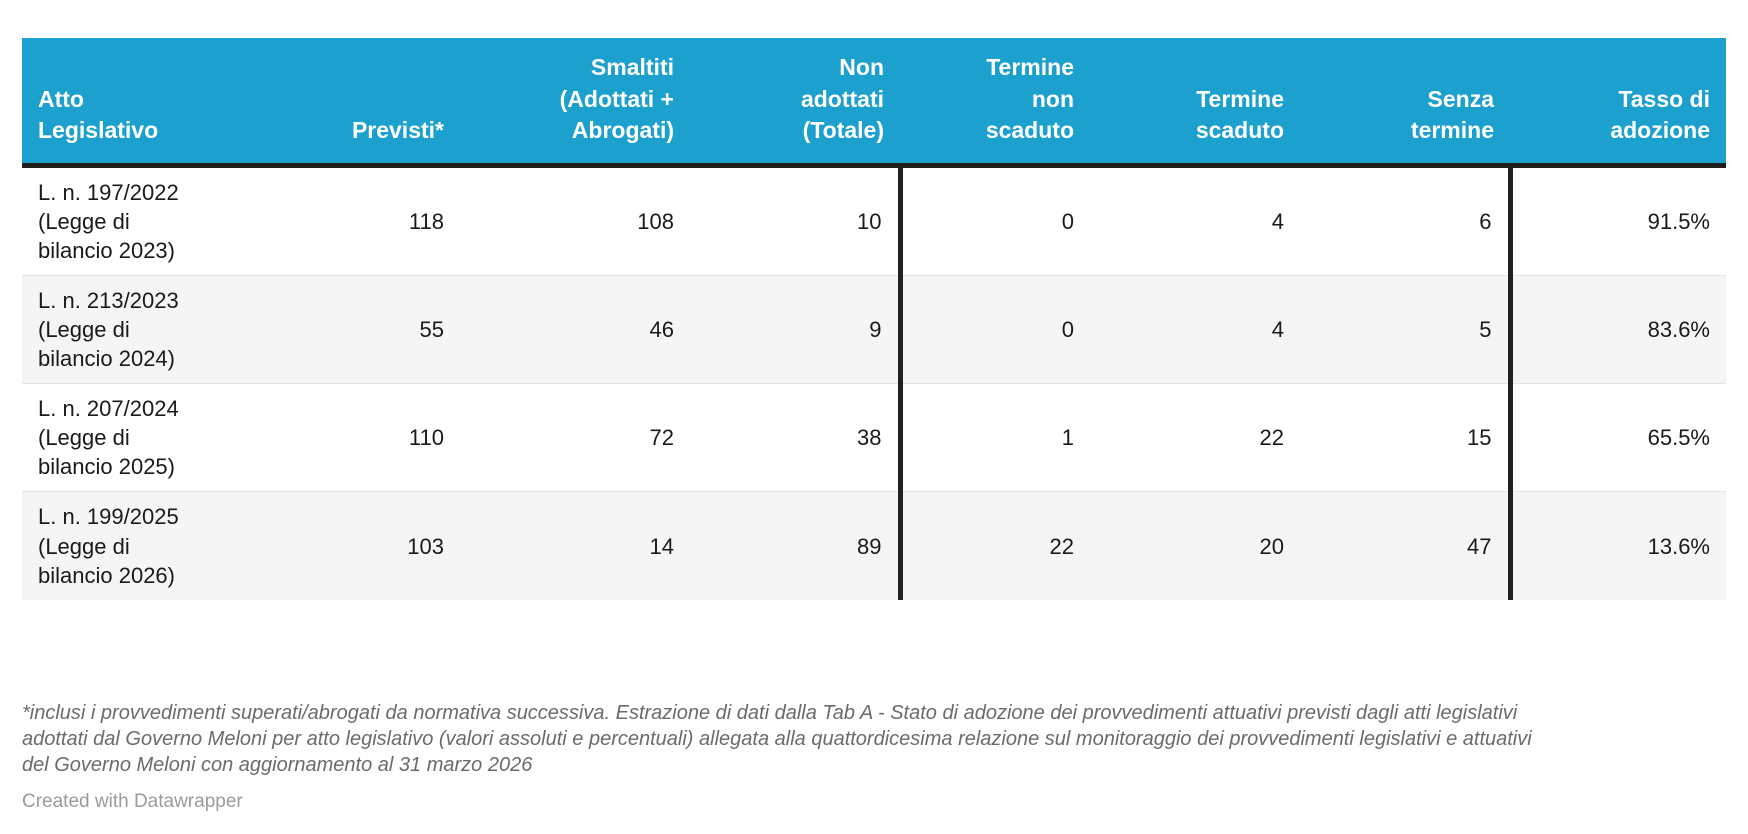 The image size is (1748, 834). Describe the element at coordinates (1195, 437) in the screenshot. I see `cell-termine-scaduto: 22` at that location.